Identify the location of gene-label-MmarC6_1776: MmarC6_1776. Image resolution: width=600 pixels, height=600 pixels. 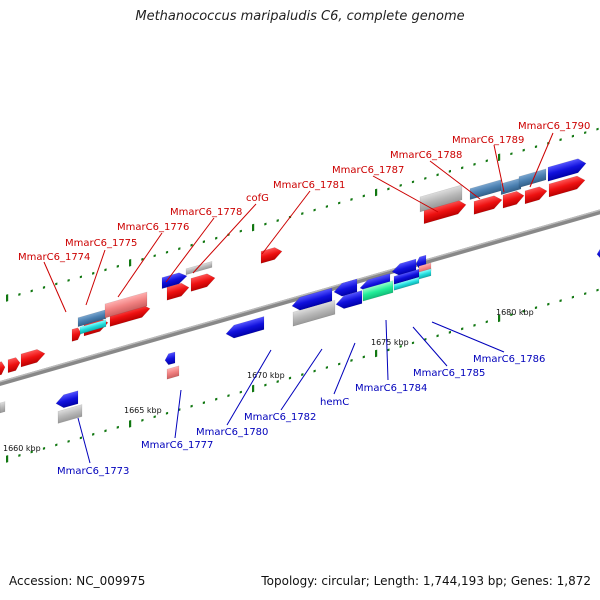
(153, 227).